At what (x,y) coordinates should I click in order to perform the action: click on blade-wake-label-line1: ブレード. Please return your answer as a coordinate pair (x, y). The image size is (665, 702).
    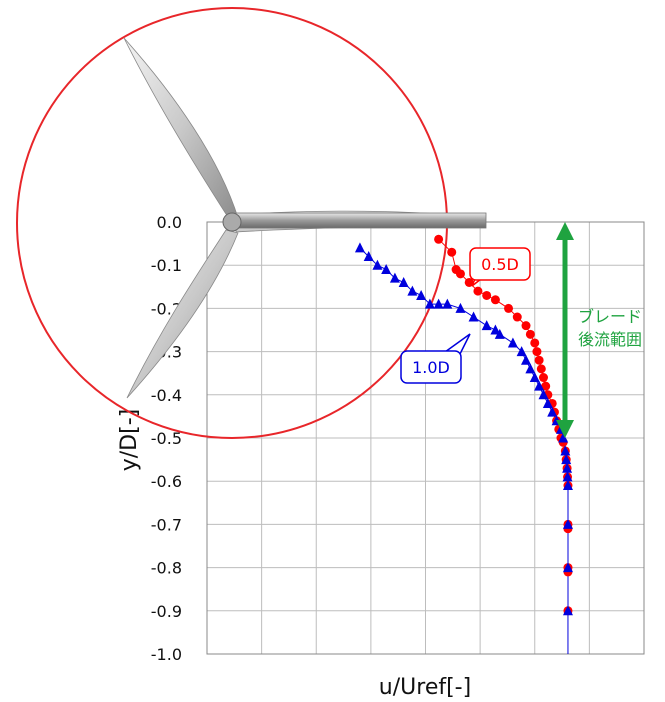
    Looking at the image, I should click on (610, 316).